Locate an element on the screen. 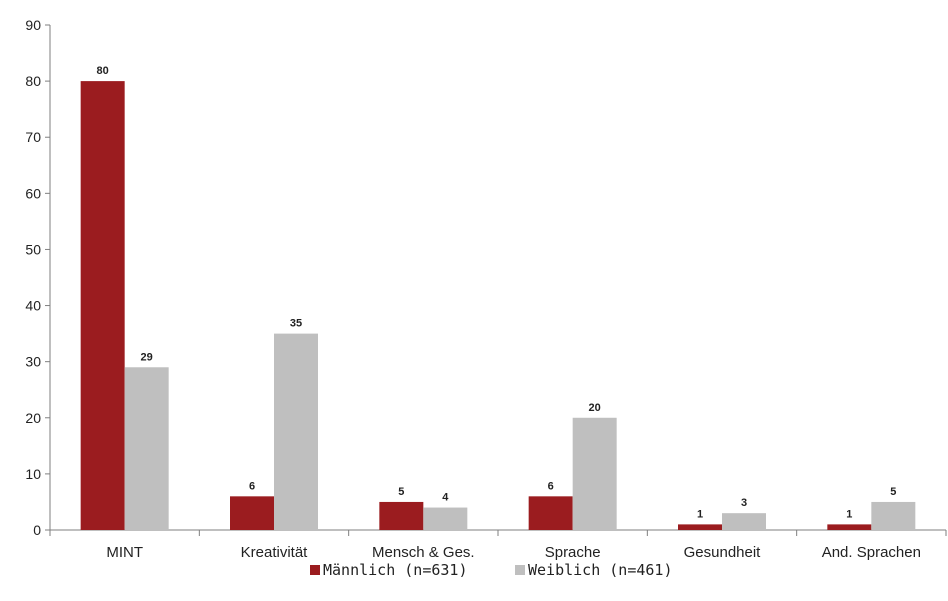 This screenshot has width=948, height=601. y-tick-label: 70 is located at coordinates (33, 137).